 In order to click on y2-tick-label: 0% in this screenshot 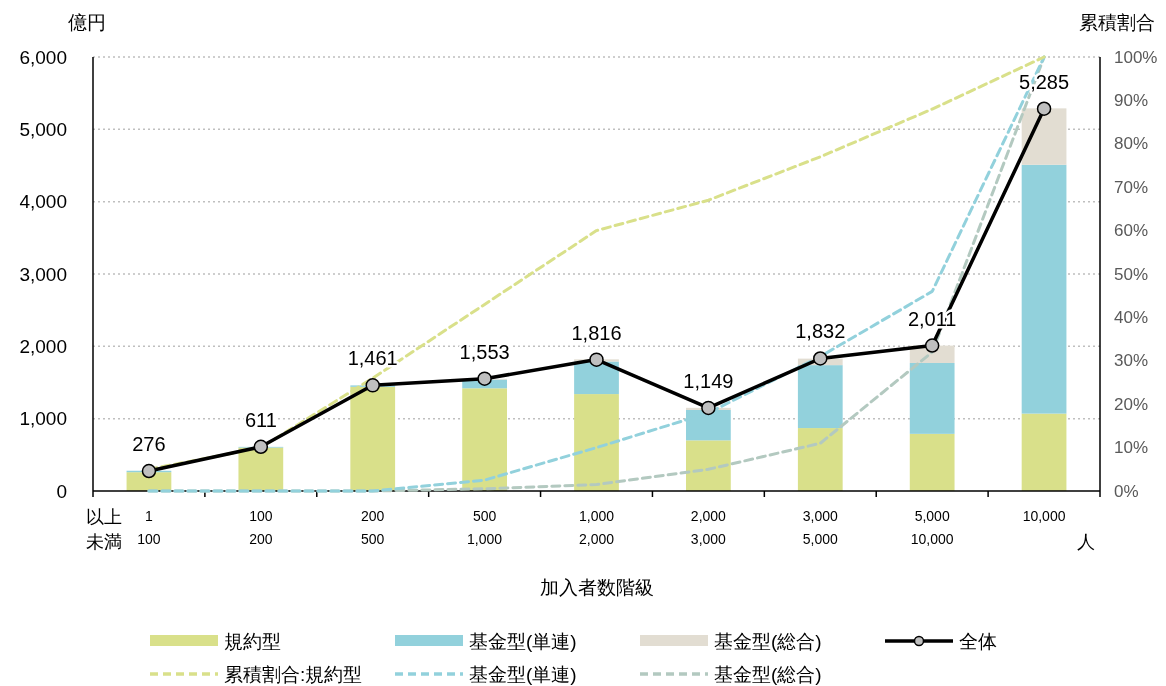, I will do `click(1126, 491)`.